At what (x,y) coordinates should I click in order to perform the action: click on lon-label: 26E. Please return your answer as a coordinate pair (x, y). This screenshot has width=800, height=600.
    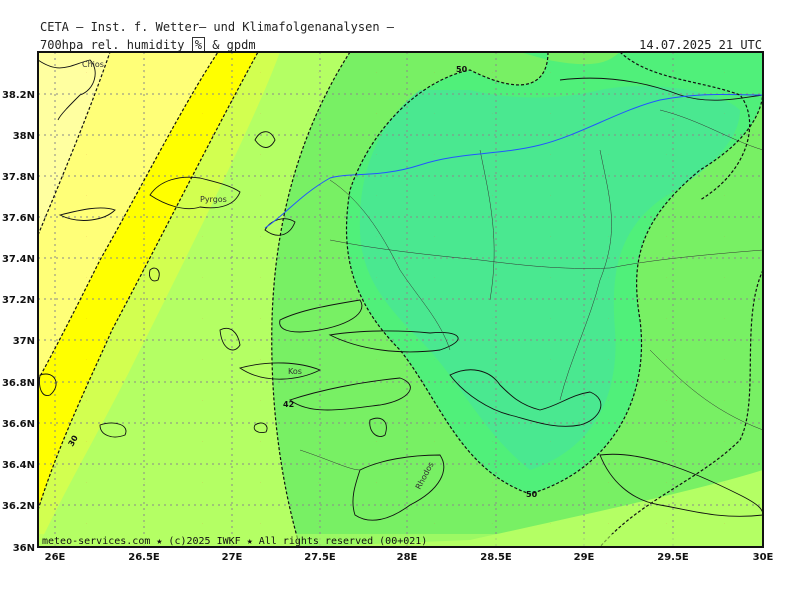
    Looking at the image, I should click on (55, 557).